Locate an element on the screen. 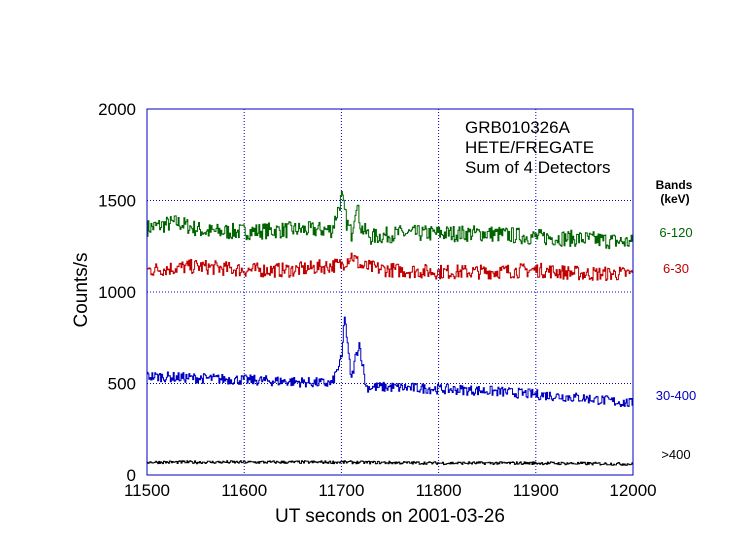 The height and width of the screenshot is (547, 730). y-tick-label: 2000 is located at coordinates (117, 109).